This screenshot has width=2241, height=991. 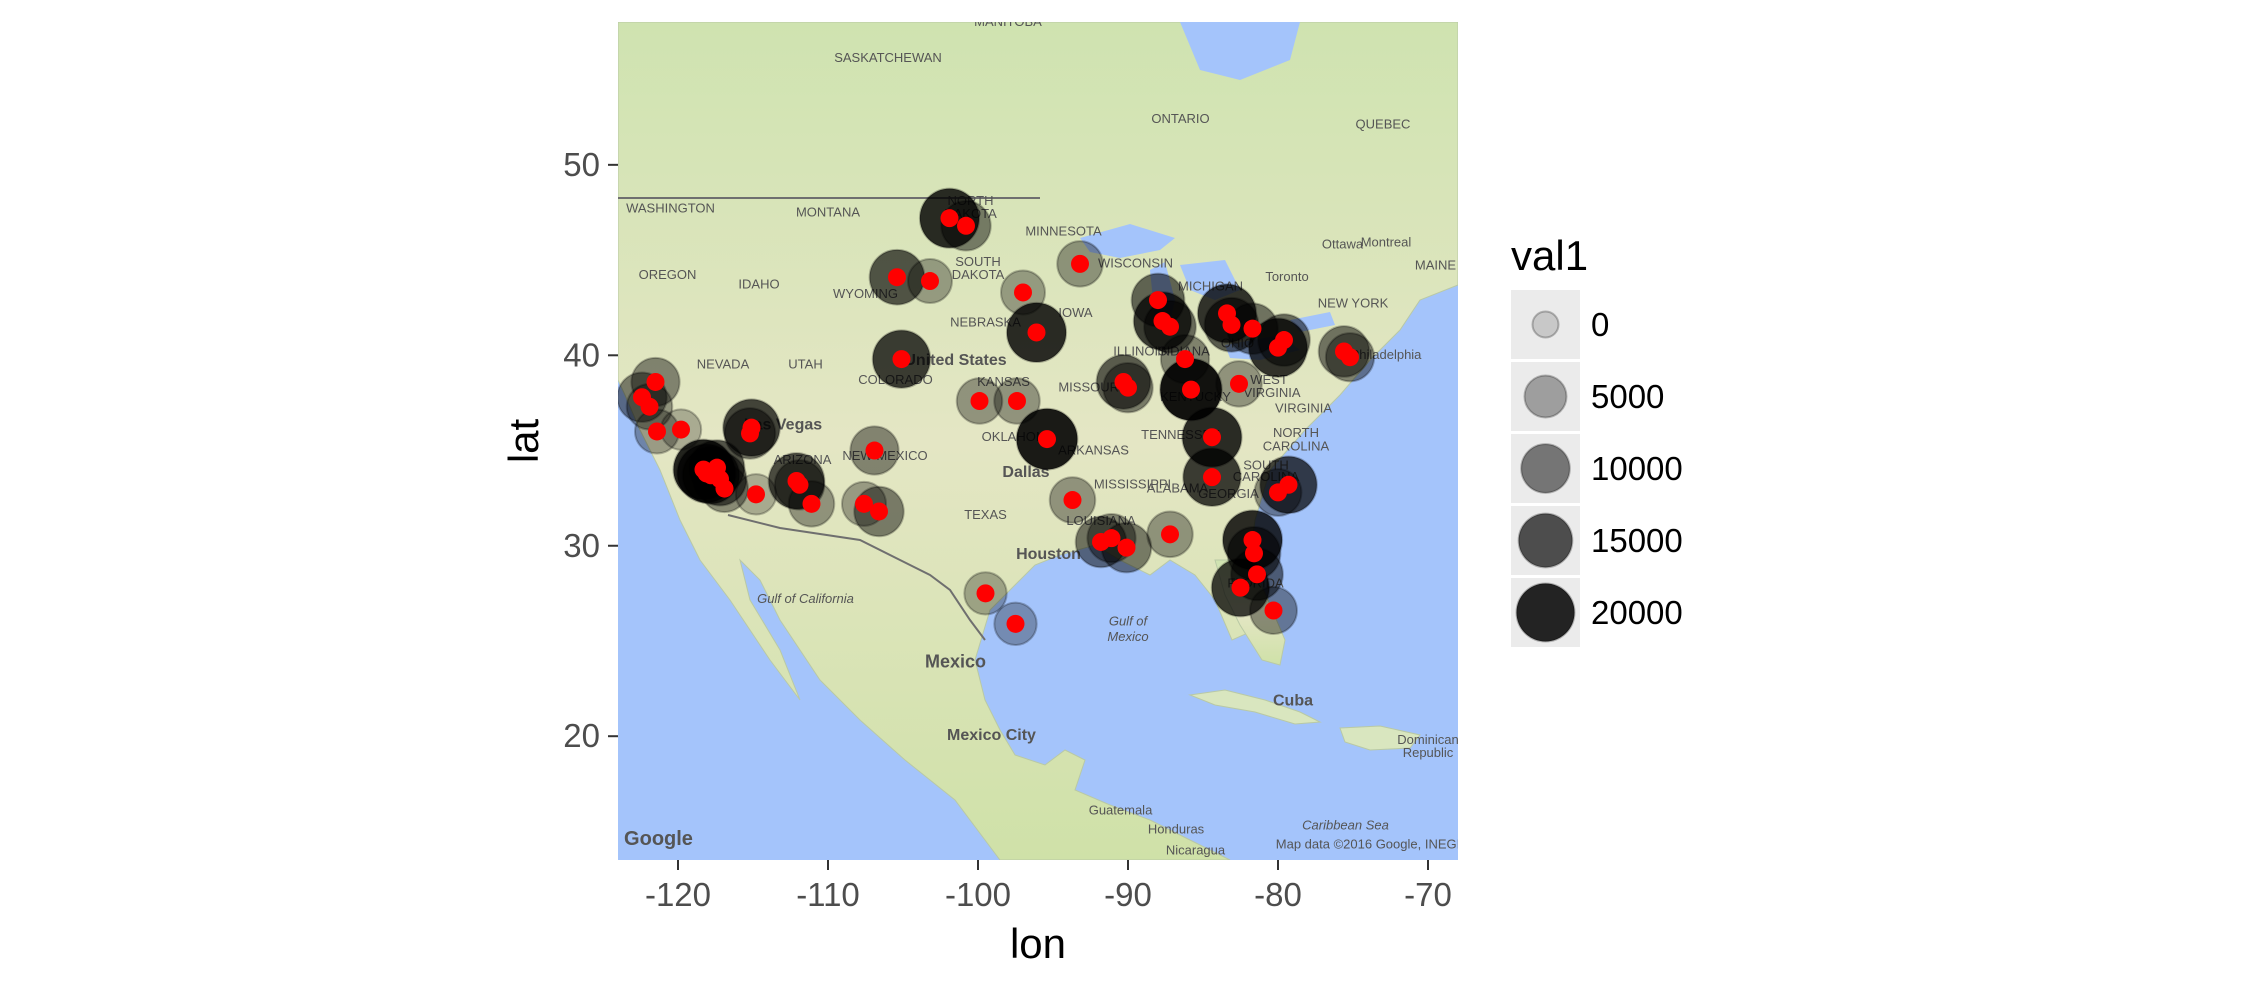 What do you see at coordinates (581, 164) in the screenshot?
I see `y-tick-label: 50` at bounding box center [581, 164].